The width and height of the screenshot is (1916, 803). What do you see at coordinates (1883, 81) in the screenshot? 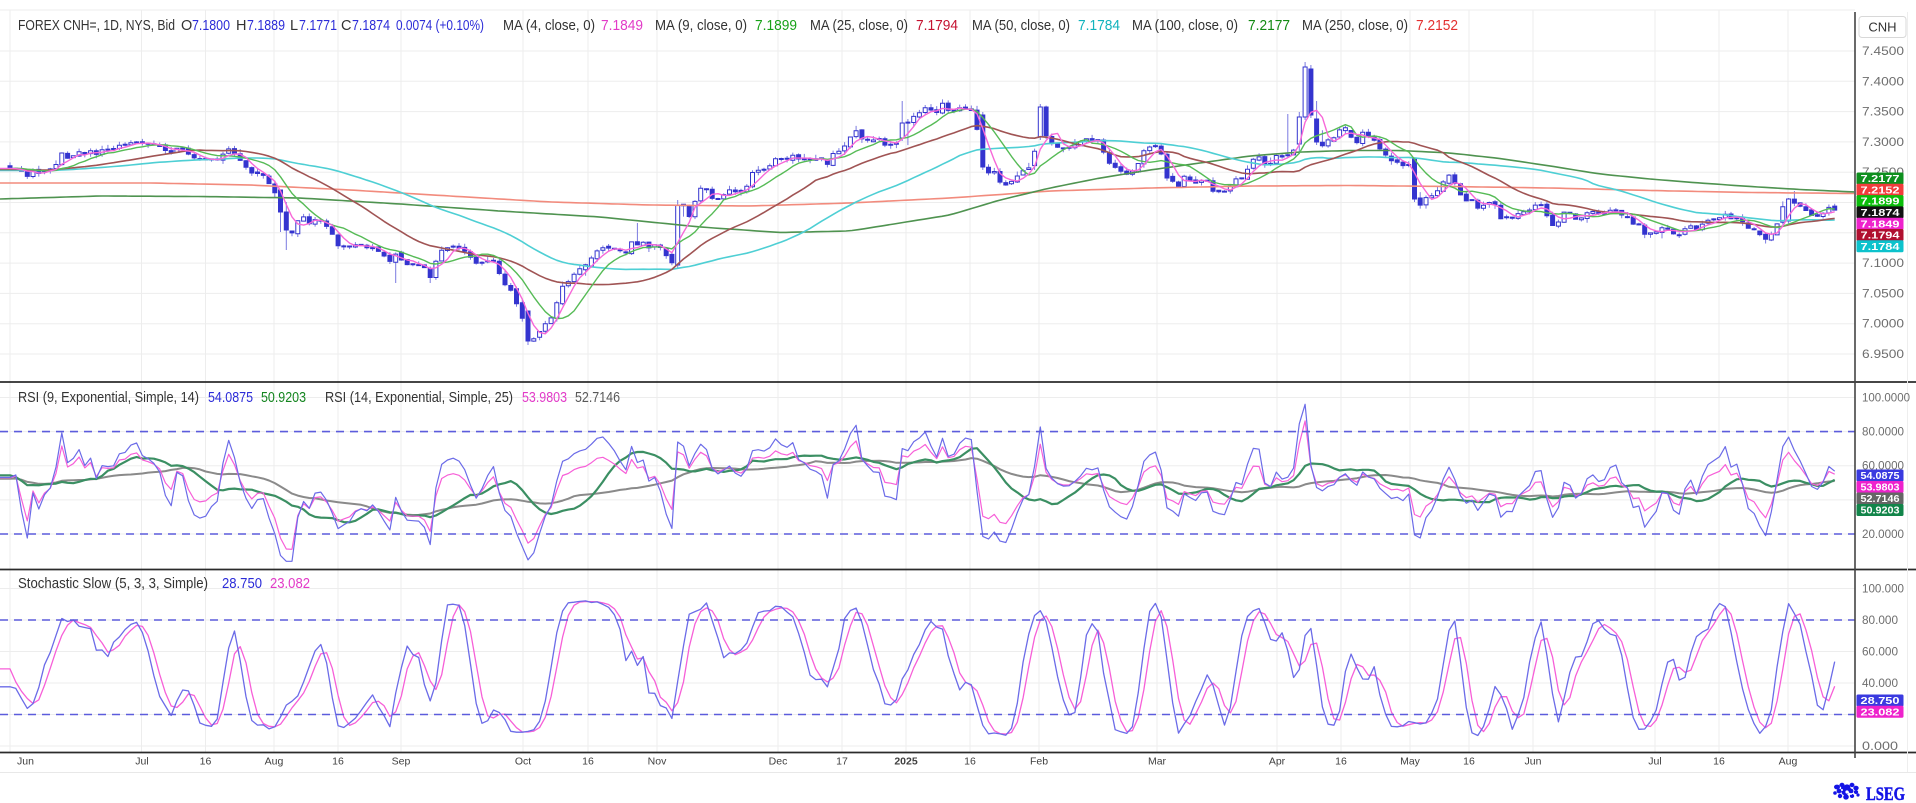
I see `svg-text: 7.4000` at bounding box center [1883, 81].